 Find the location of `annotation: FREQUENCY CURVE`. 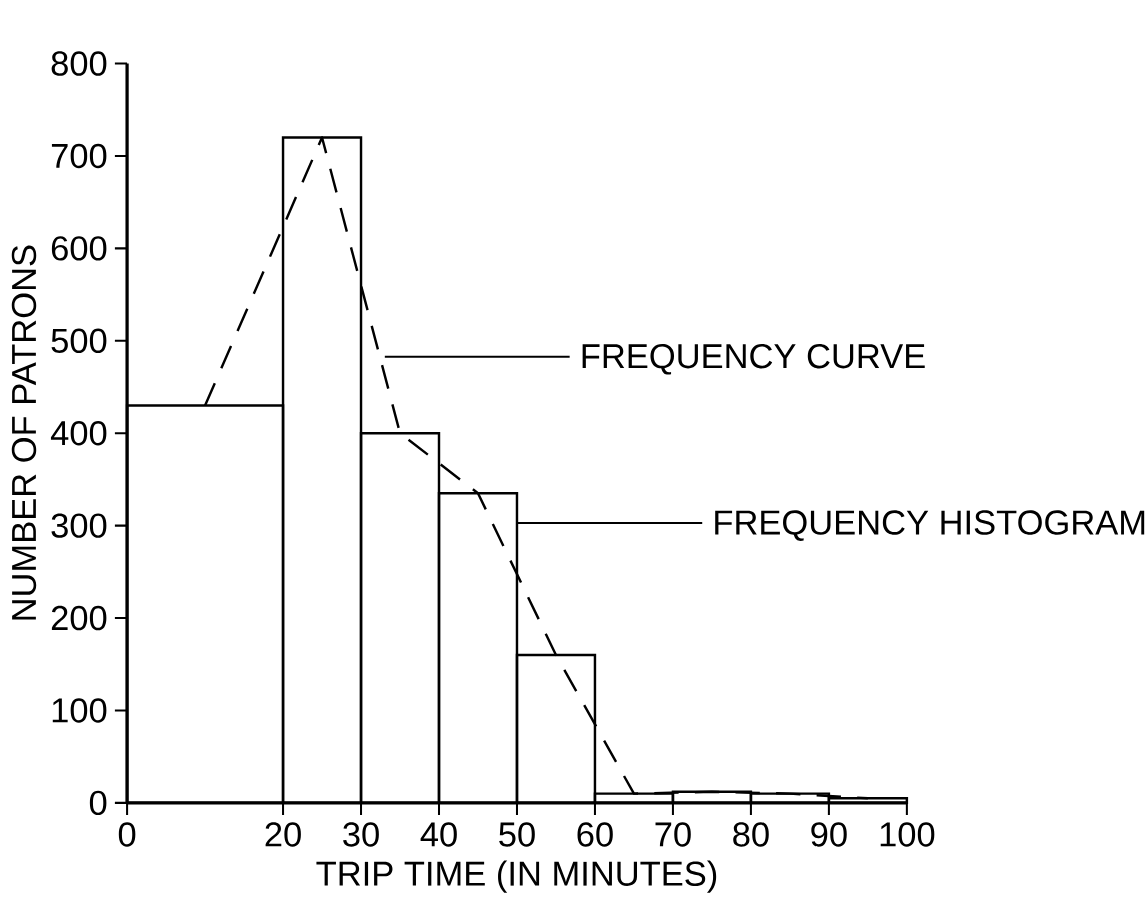

annotation: FREQUENCY CURVE is located at coordinates (753, 359).